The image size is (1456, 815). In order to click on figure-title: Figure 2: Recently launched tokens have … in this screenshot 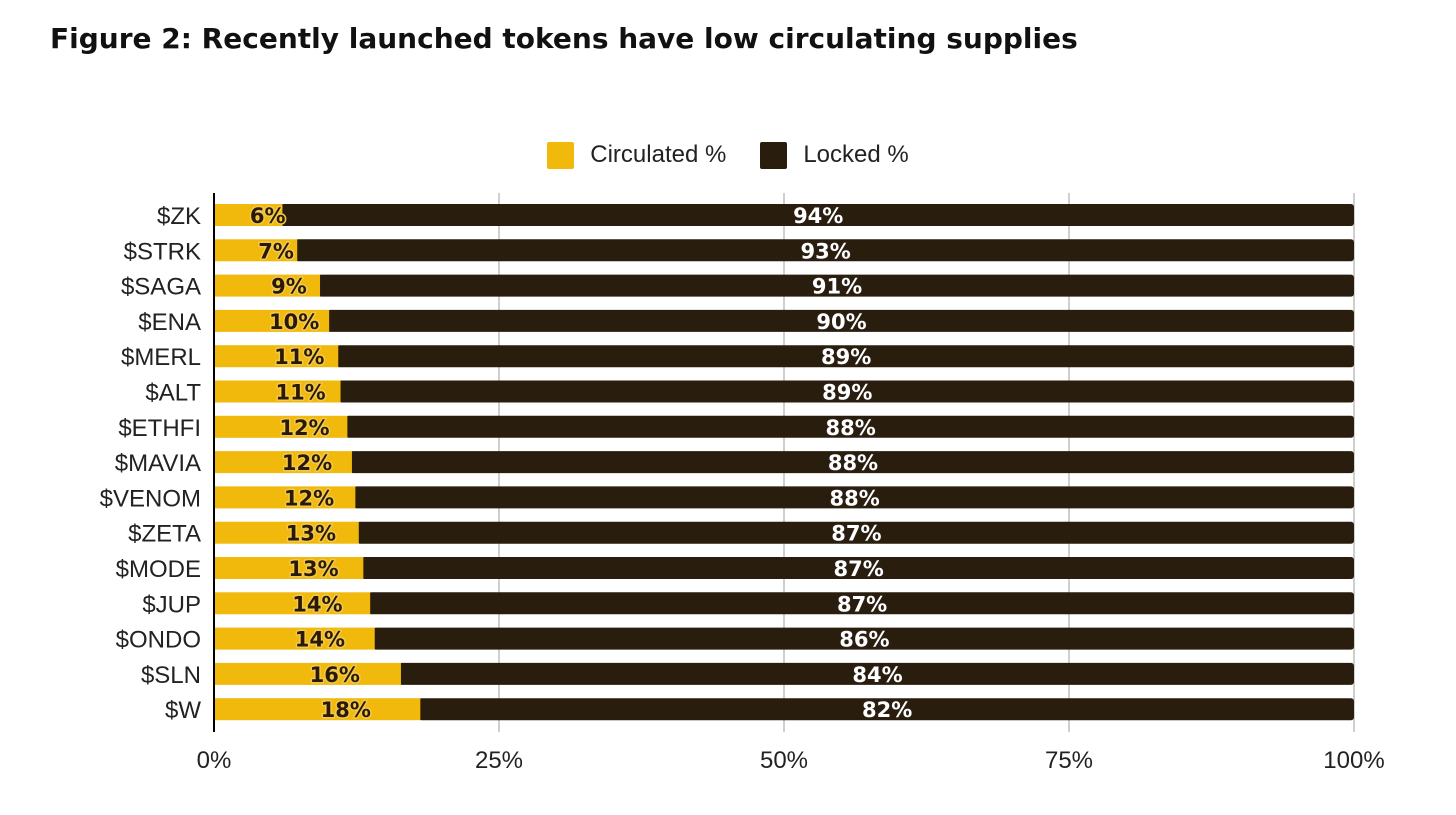, I will do `click(564, 38)`.